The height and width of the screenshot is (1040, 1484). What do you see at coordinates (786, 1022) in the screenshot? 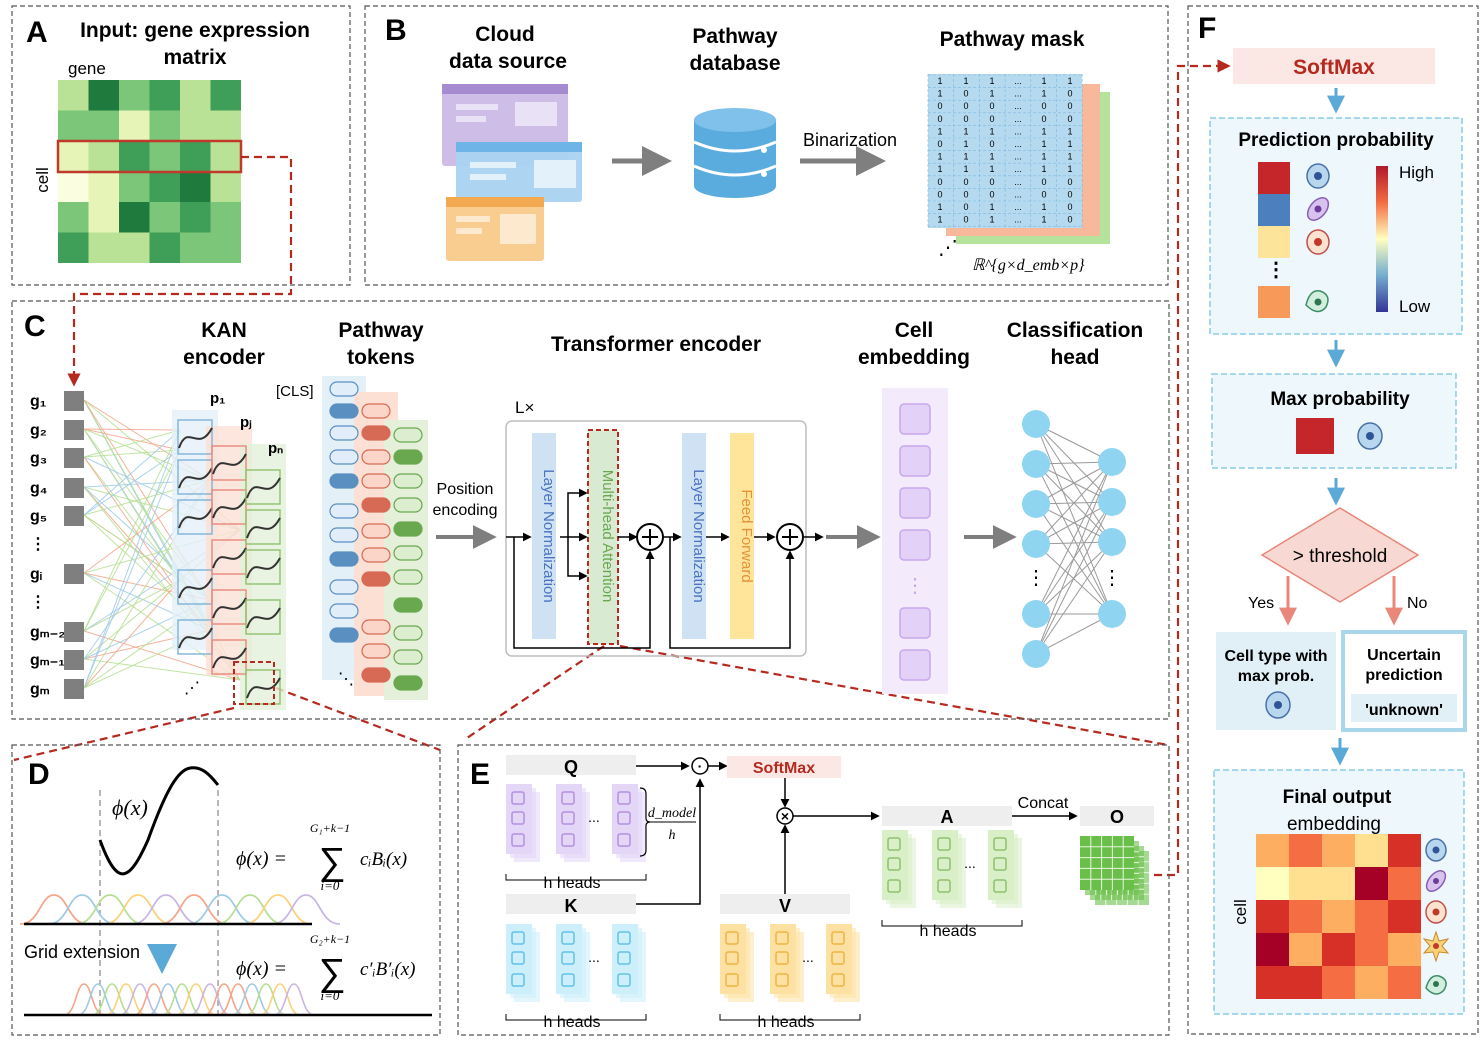
I see `v-heads-label: h heads` at bounding box center [786, 1022].